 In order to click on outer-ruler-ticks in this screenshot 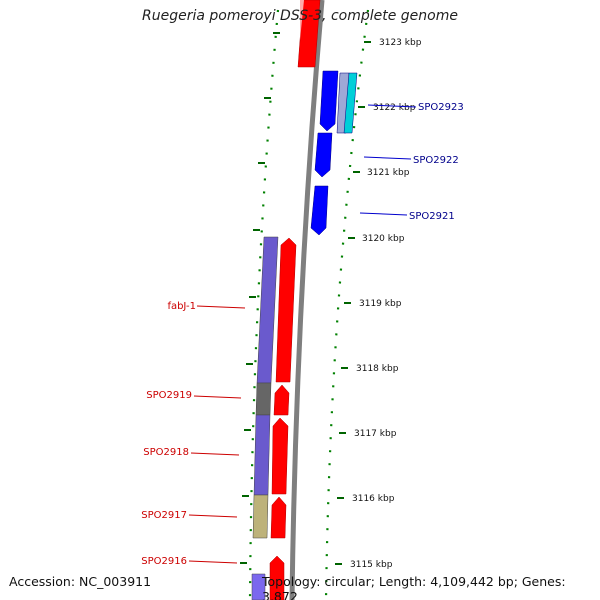, I will do `click(353, 303)`.